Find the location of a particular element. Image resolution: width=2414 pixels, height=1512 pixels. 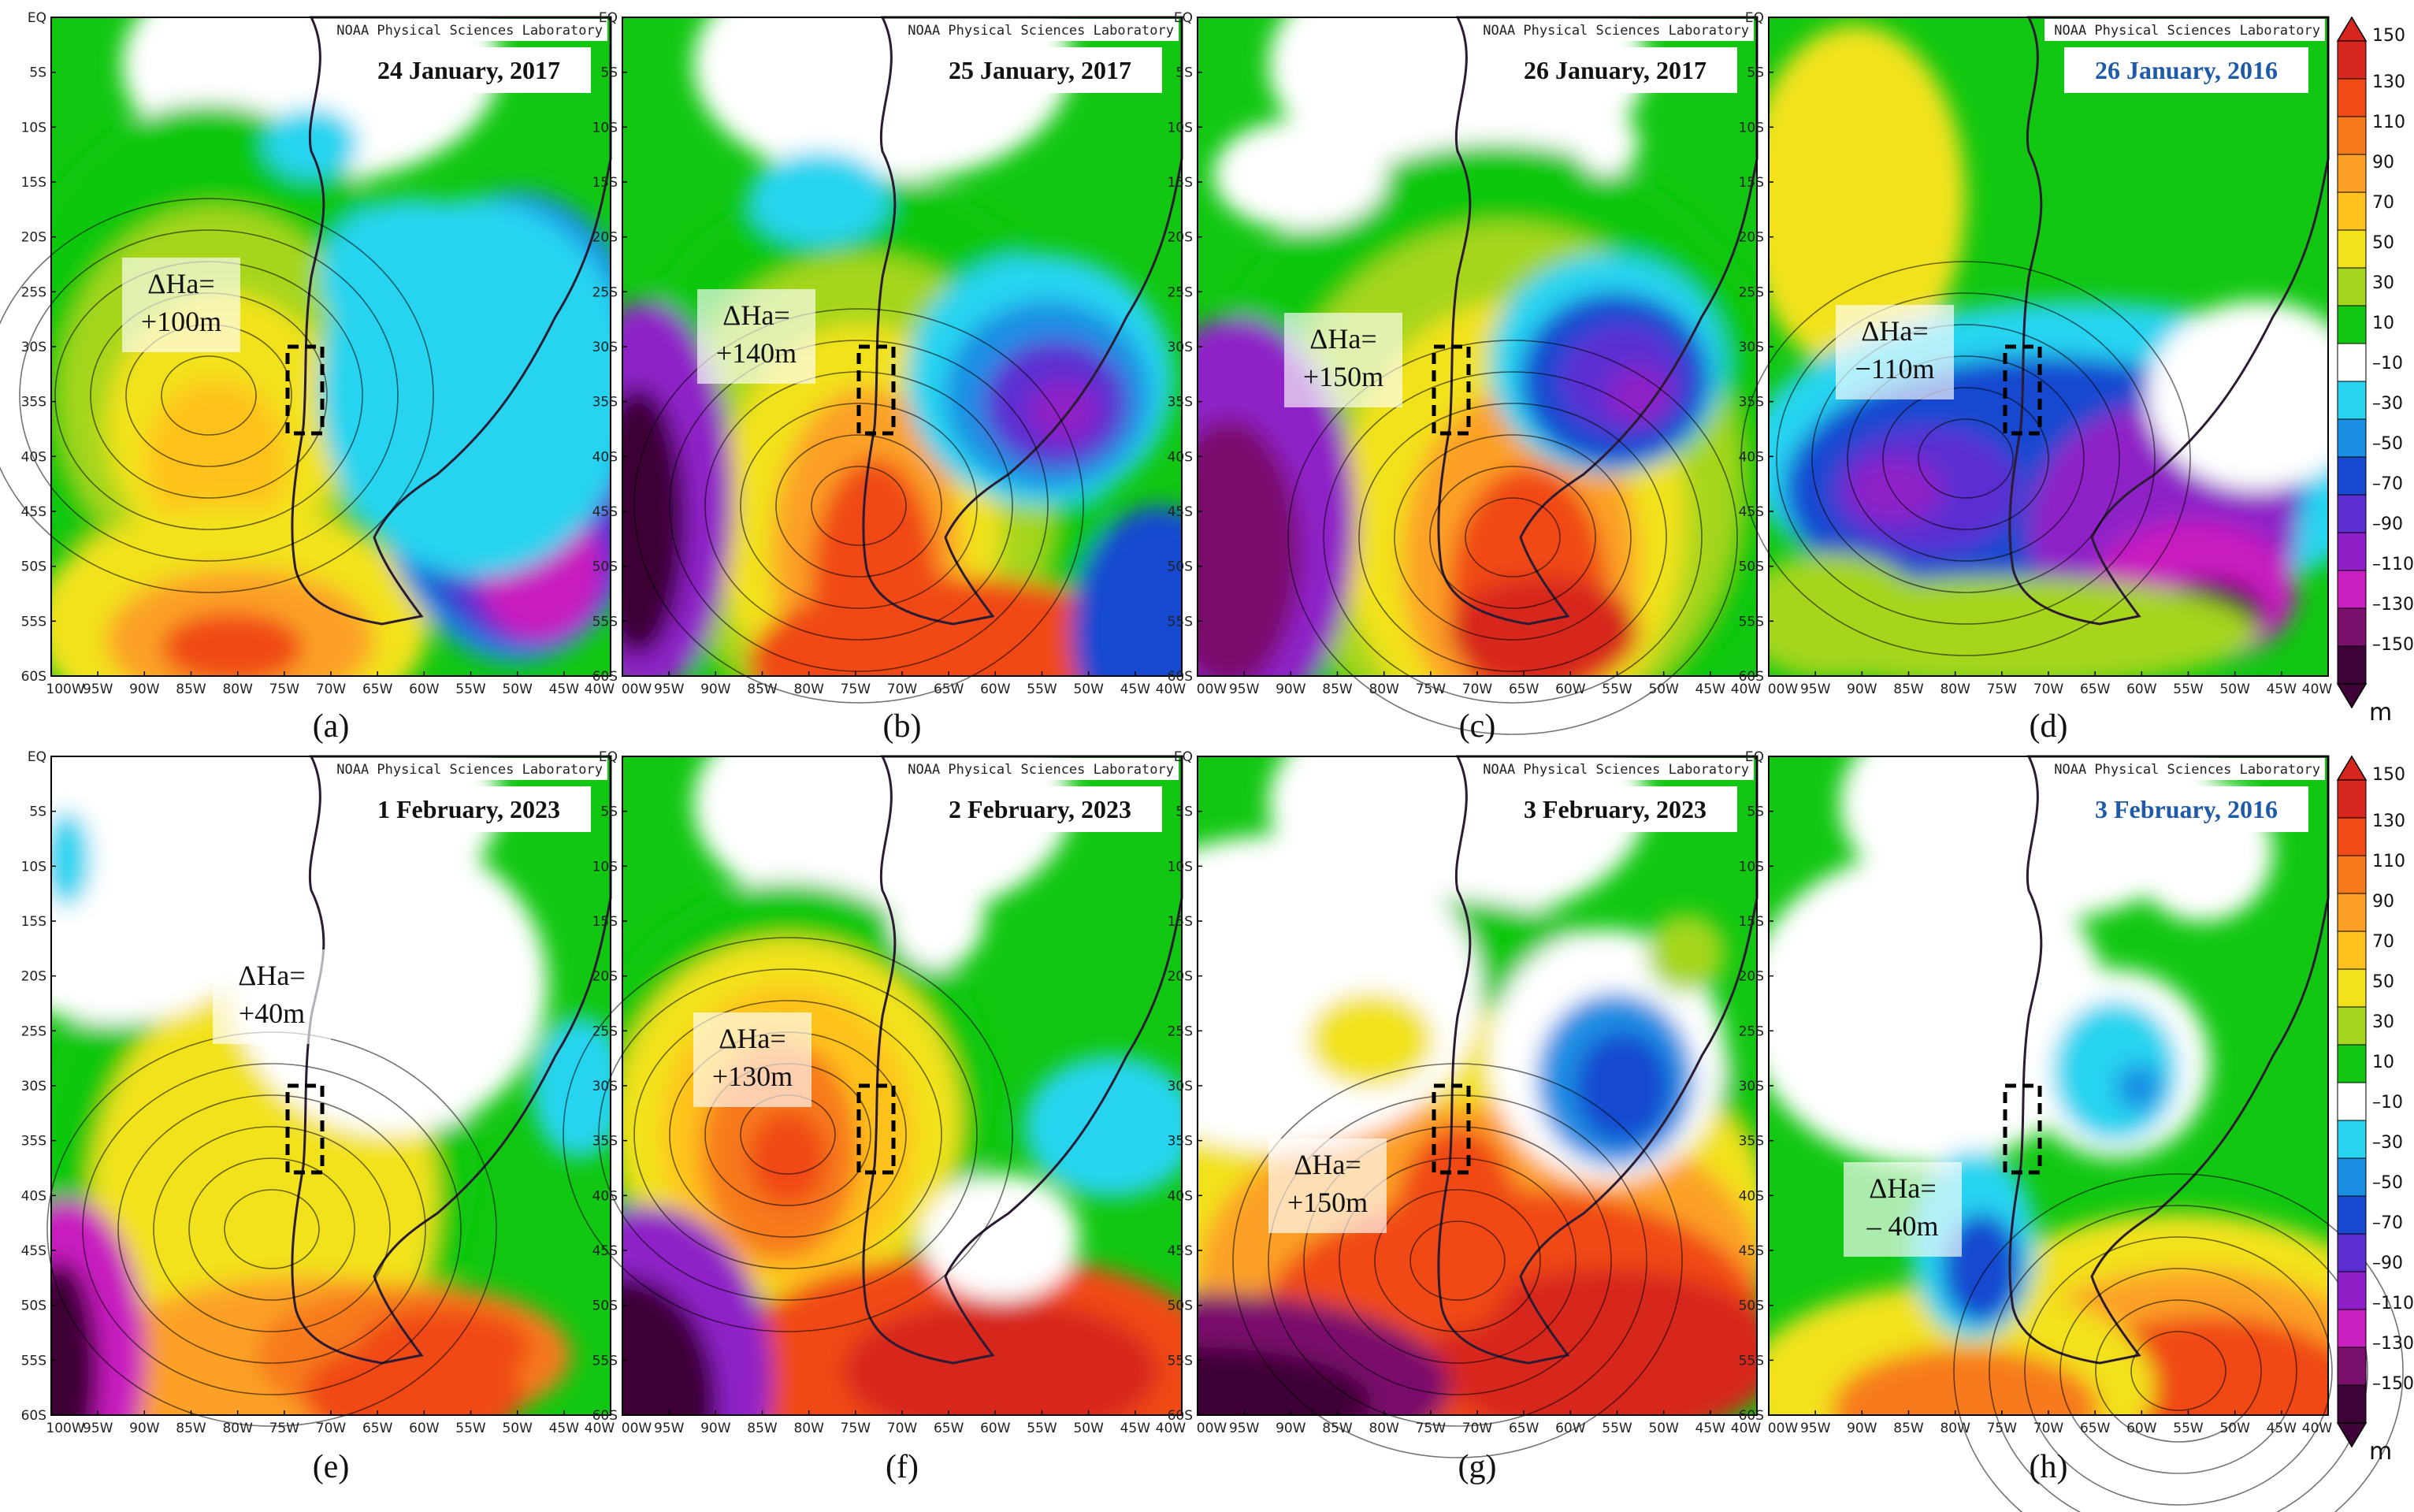

colorbar-tick-label: –30 is located at coordinates (2387, 1143).